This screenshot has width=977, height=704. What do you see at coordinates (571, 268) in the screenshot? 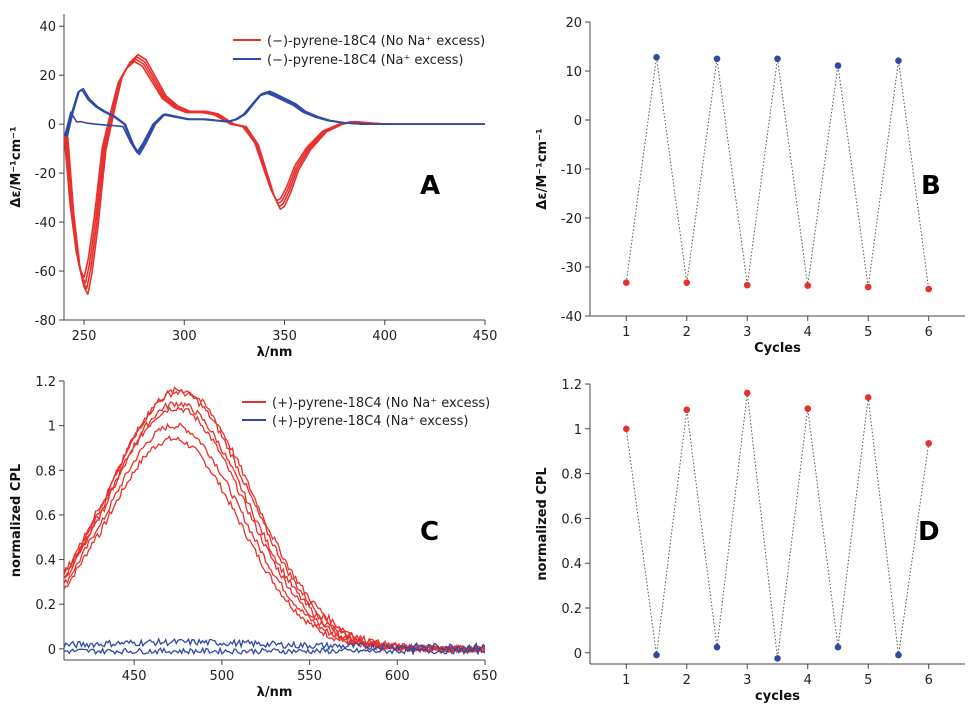
I see `y-tick-label: -30` at bounding box center [571, 268].